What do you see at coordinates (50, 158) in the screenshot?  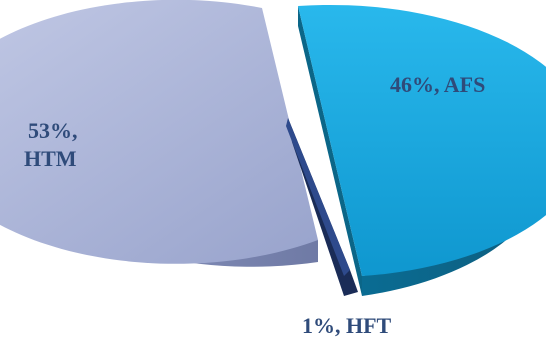 I see `label-htm-line2: HTM` at bounding box center [50, 158].